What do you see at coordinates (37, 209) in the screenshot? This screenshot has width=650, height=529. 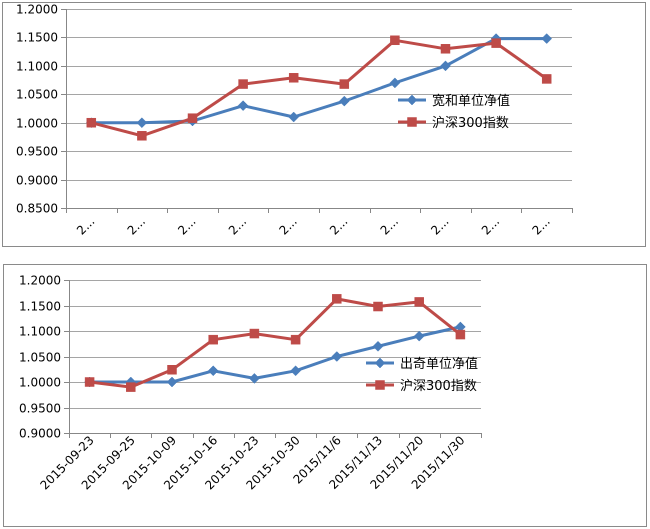 I see `y-tick-label: 0.8500` at bounding box center [37, 209].